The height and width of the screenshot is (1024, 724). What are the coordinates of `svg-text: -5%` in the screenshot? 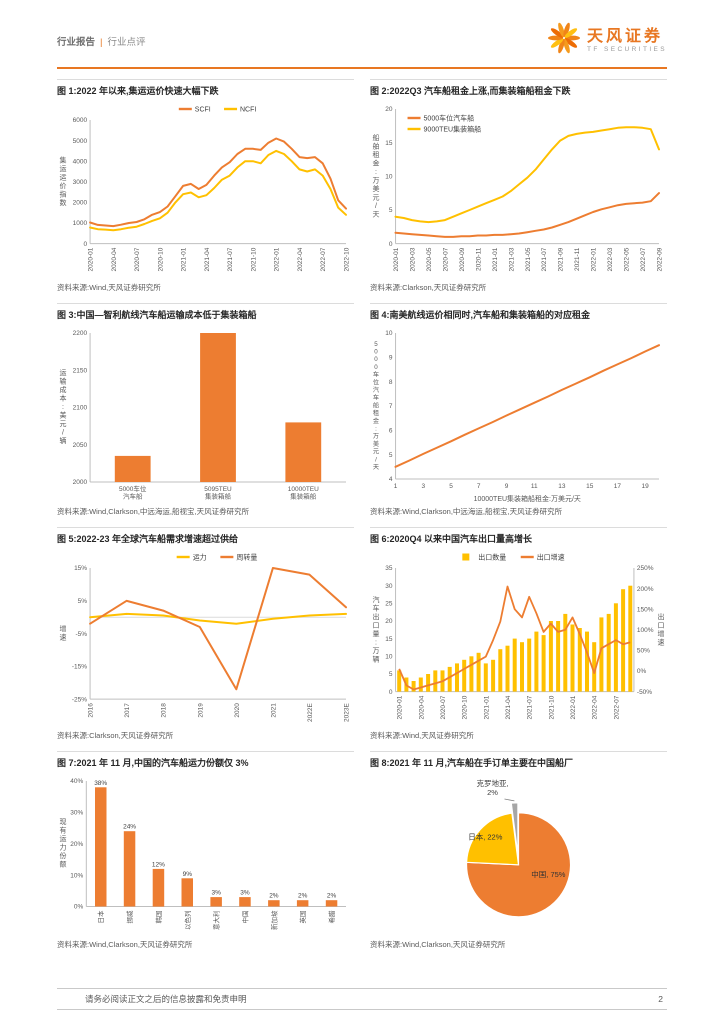 It's located at (82, 634).